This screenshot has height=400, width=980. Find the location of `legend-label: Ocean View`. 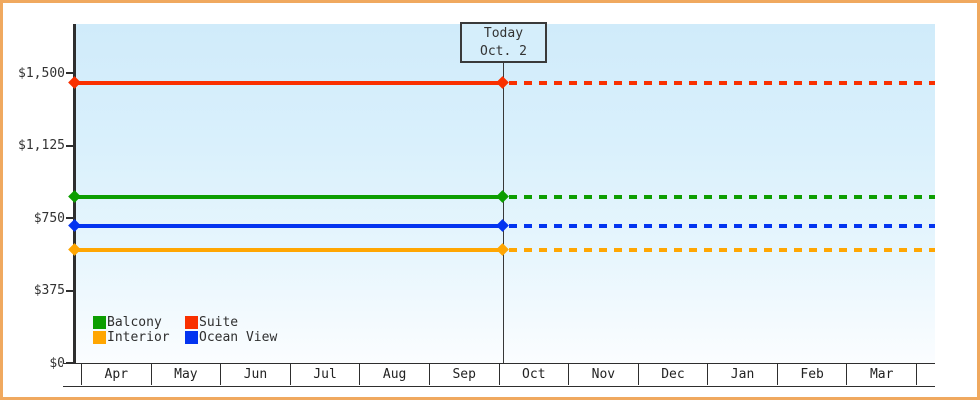

legend-label: Ocean View is located at coordinates (238, 337).